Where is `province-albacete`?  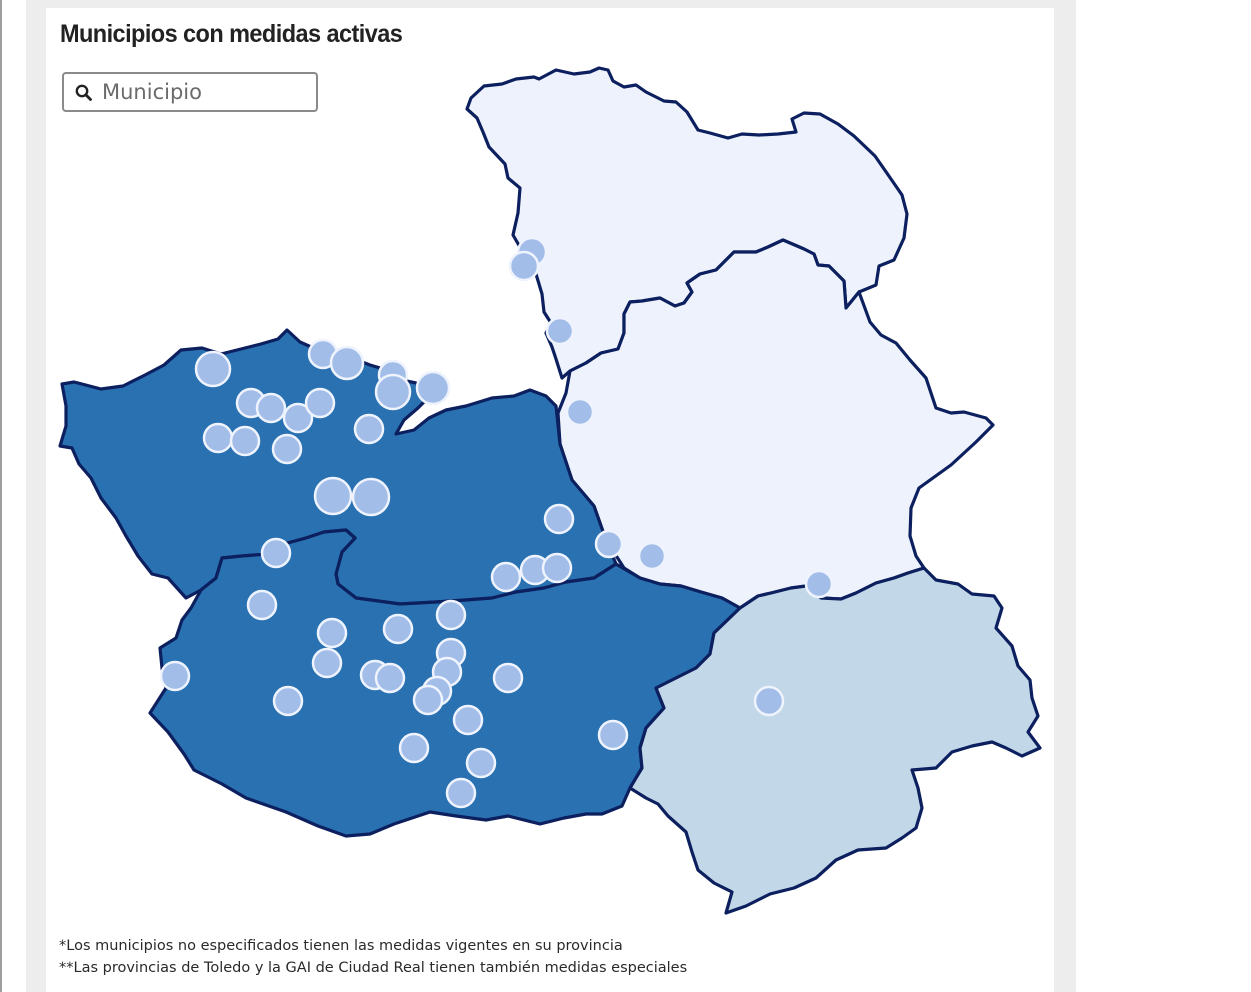 province-albacete is located at coordinates (835, 740).